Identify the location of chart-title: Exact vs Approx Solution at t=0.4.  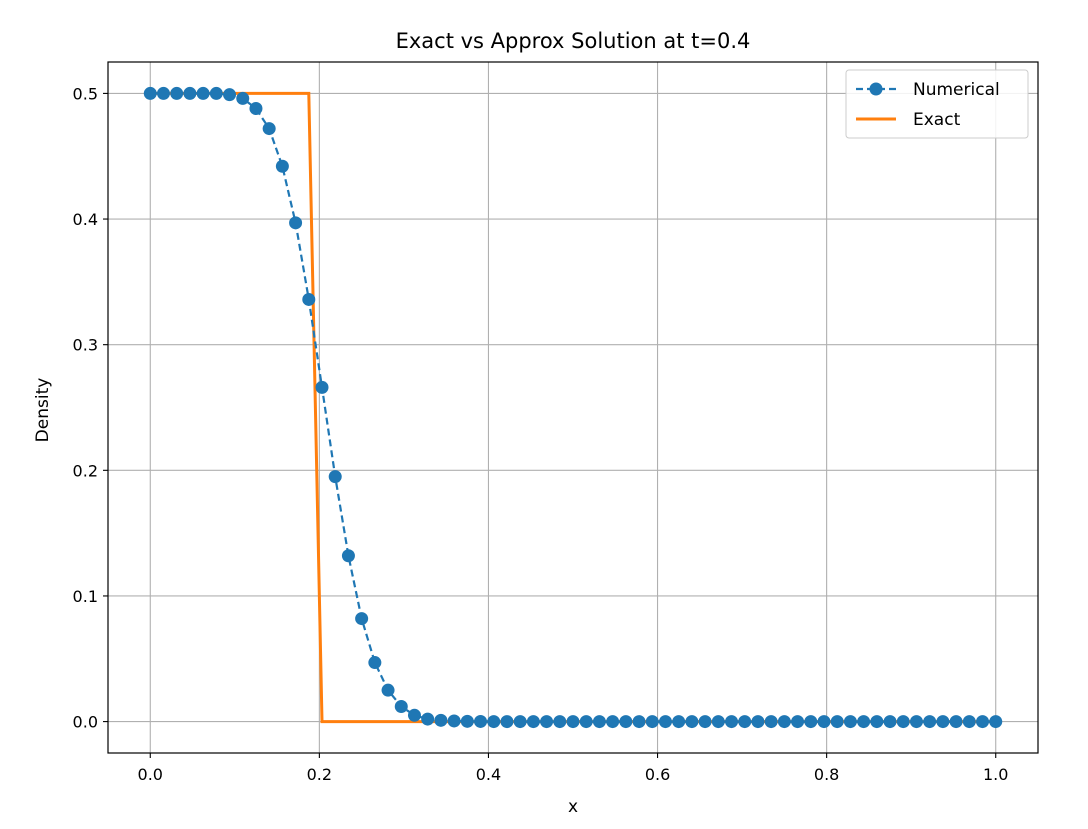
(573, 41).